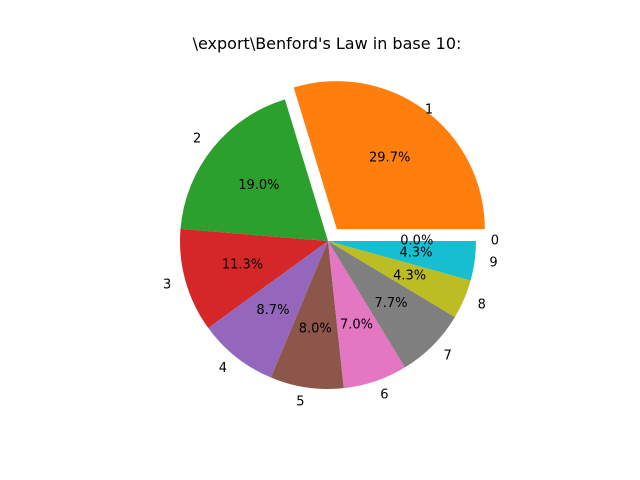  I want to click on slice-label-4: 4, so click(223, 368).